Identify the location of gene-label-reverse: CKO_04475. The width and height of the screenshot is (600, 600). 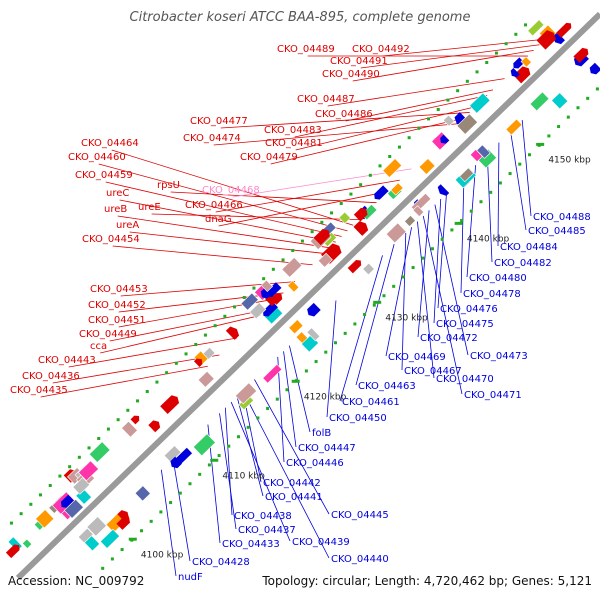
(465, 324).